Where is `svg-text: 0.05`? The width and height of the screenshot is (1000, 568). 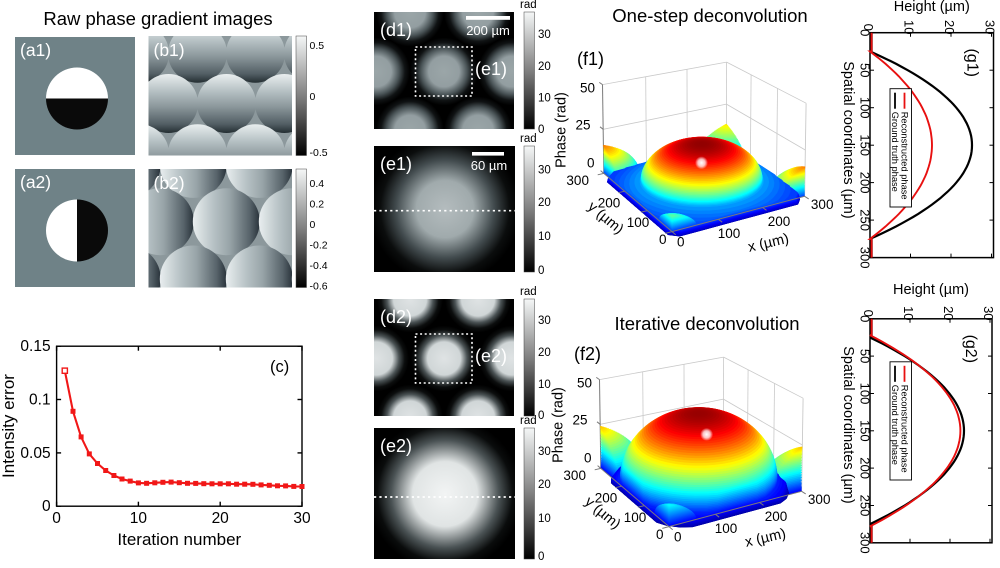 svg-text: 0.05 is located at coordinates (35, 453).